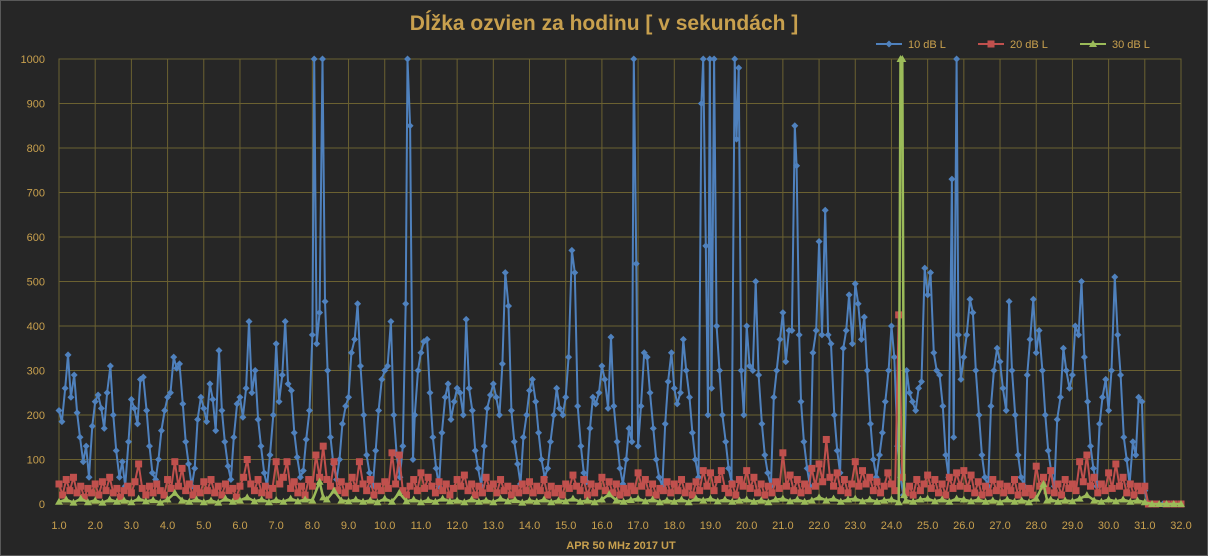  Describe the element at coordinates (710, 526) in the screenshot. I see `x-tick-label: 19.0` at that location.